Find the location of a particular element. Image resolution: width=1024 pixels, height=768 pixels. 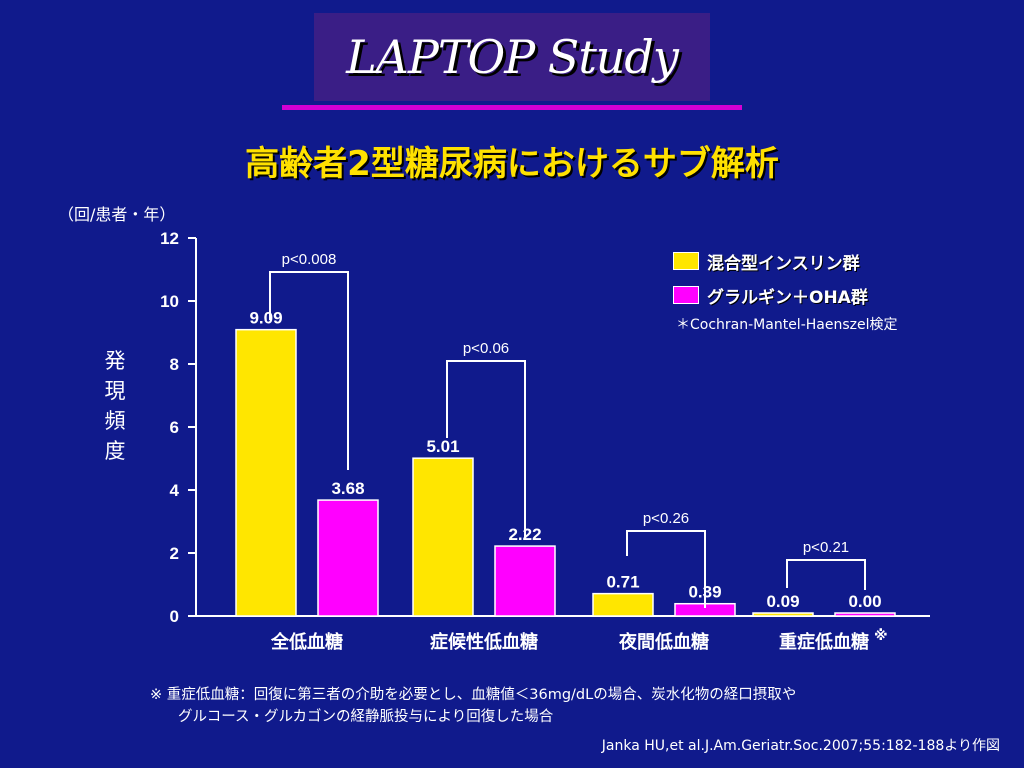

p-value-label: p<0.26 is located at coordinates (666, 518).